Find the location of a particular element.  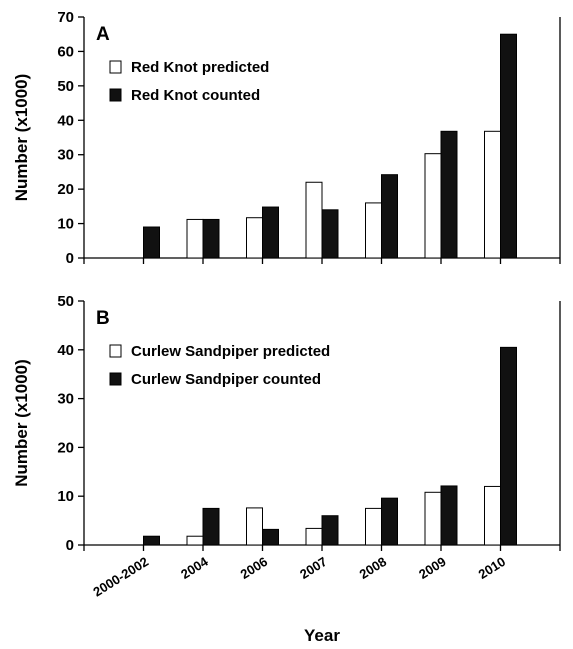

x-category-label: 2007 is located at coordinates (313, 568).